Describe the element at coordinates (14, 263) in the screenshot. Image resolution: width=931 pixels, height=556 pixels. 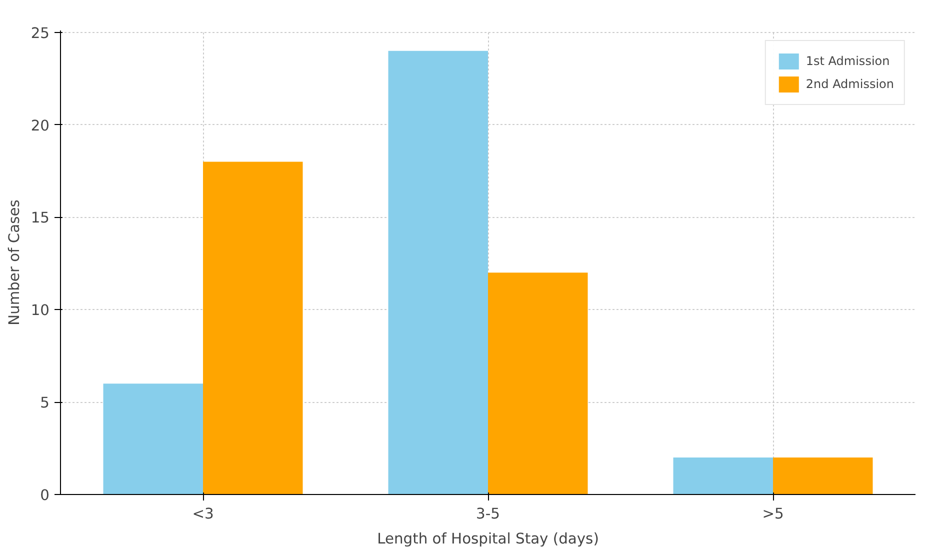
I see `y-axis-title: Number of Cases` at that location.